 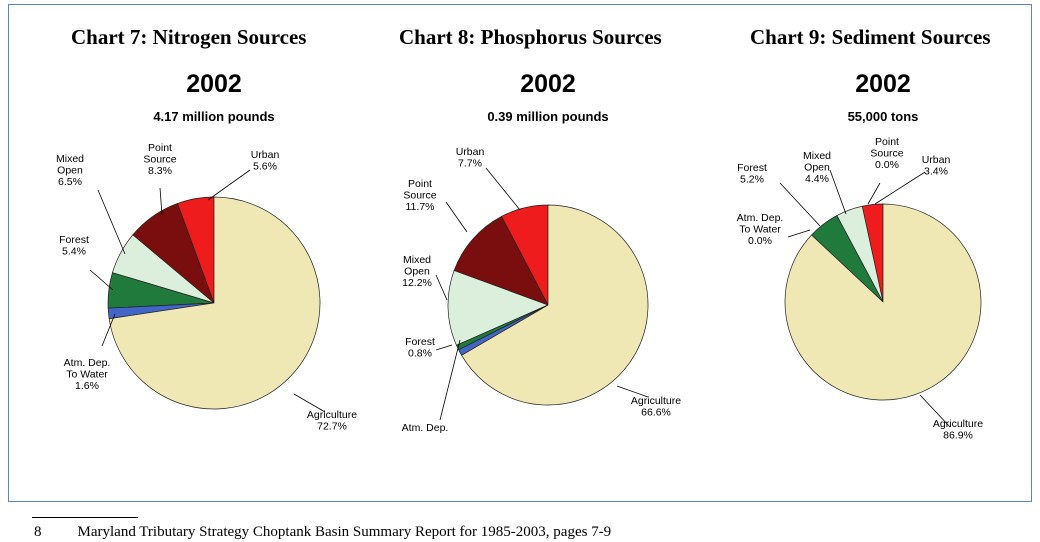 I want to click on slice-label-atm-dep-to-water: Atm. Dep. To Water 0.0%, so click(x=760, y=229).